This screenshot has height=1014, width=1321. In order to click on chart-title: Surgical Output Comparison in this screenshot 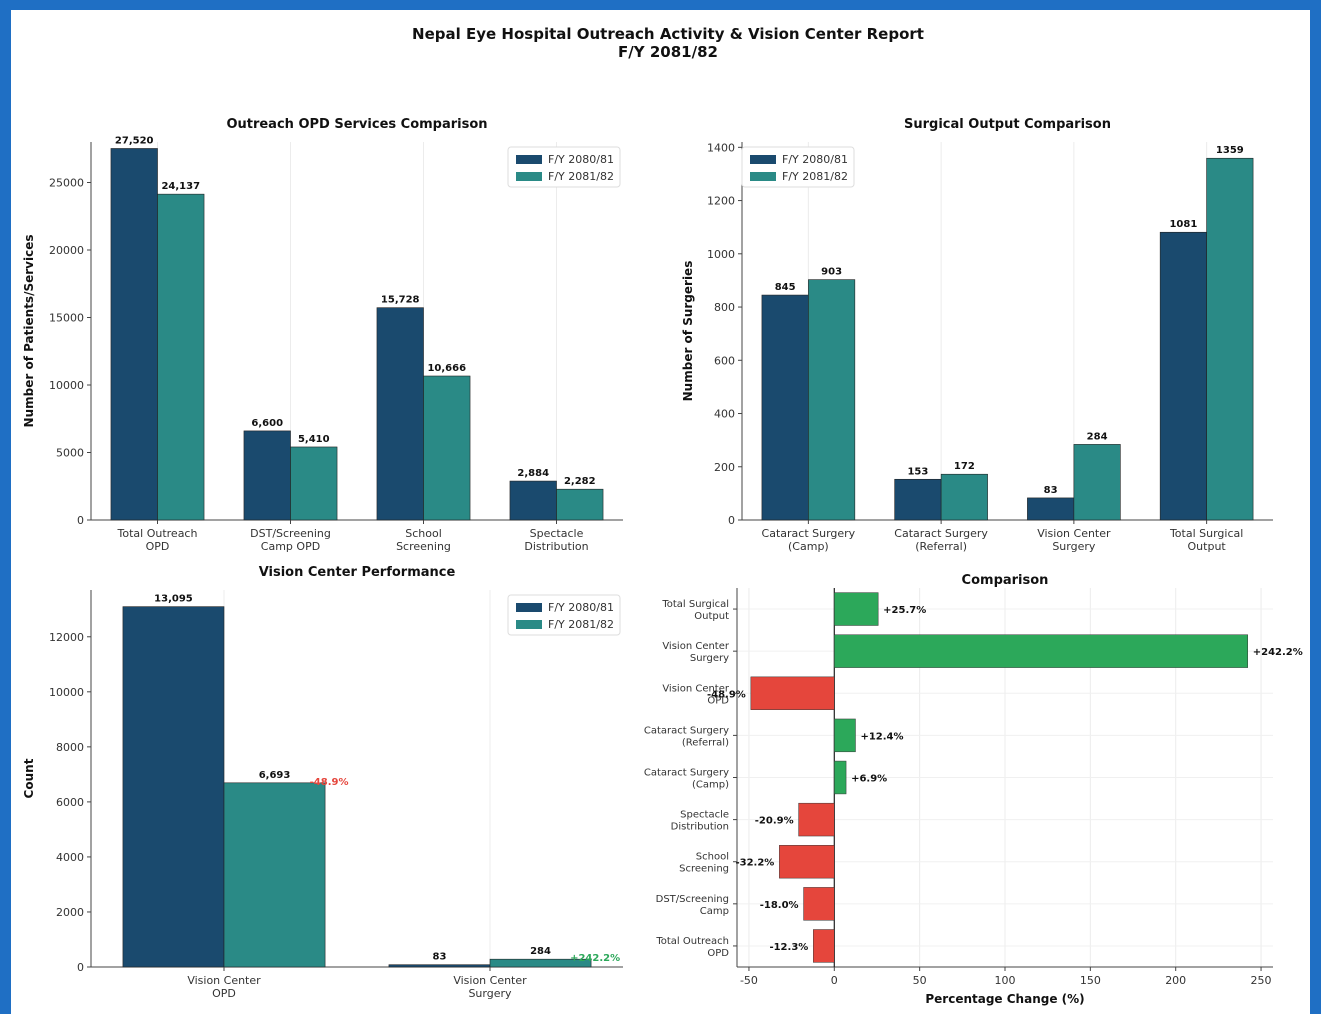, I will do `click(1007, 124)`.